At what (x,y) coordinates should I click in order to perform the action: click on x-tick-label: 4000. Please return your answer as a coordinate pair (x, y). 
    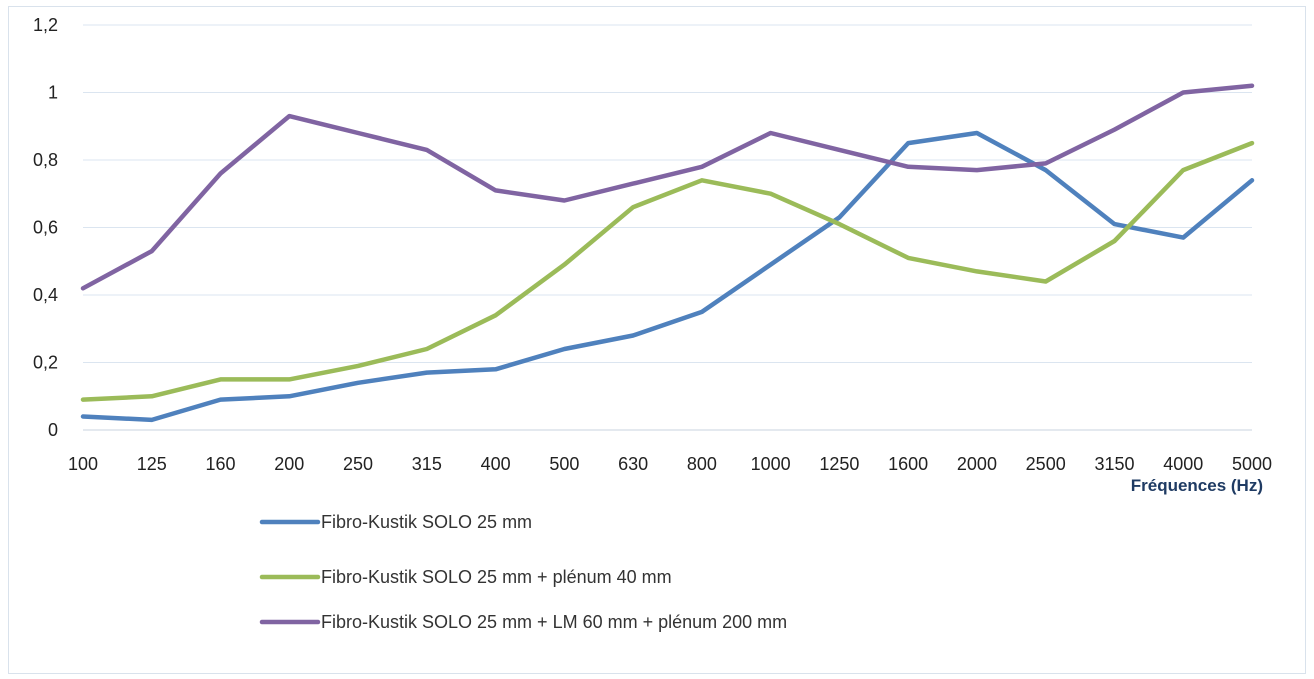
    Looking at the image, I should click on (1183, 464).